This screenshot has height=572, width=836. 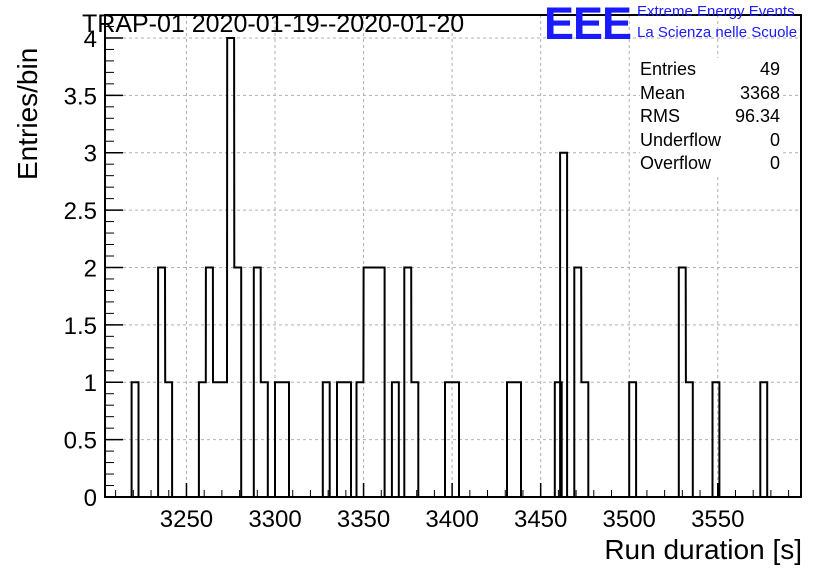 I want to click on stats-row: Underflow 0, so click(x=710, y=141).